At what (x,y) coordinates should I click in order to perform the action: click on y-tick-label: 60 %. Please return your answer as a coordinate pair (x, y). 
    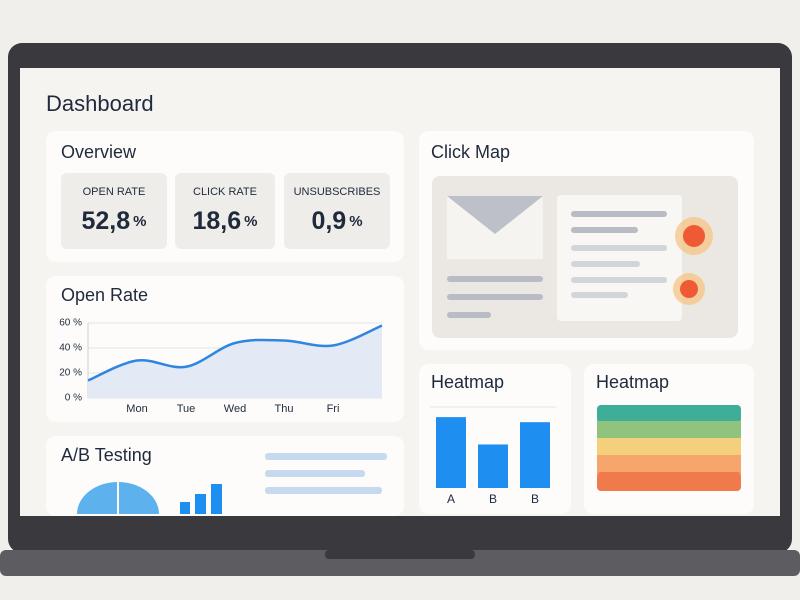
    Looking at the image, I should click on (70, 323).